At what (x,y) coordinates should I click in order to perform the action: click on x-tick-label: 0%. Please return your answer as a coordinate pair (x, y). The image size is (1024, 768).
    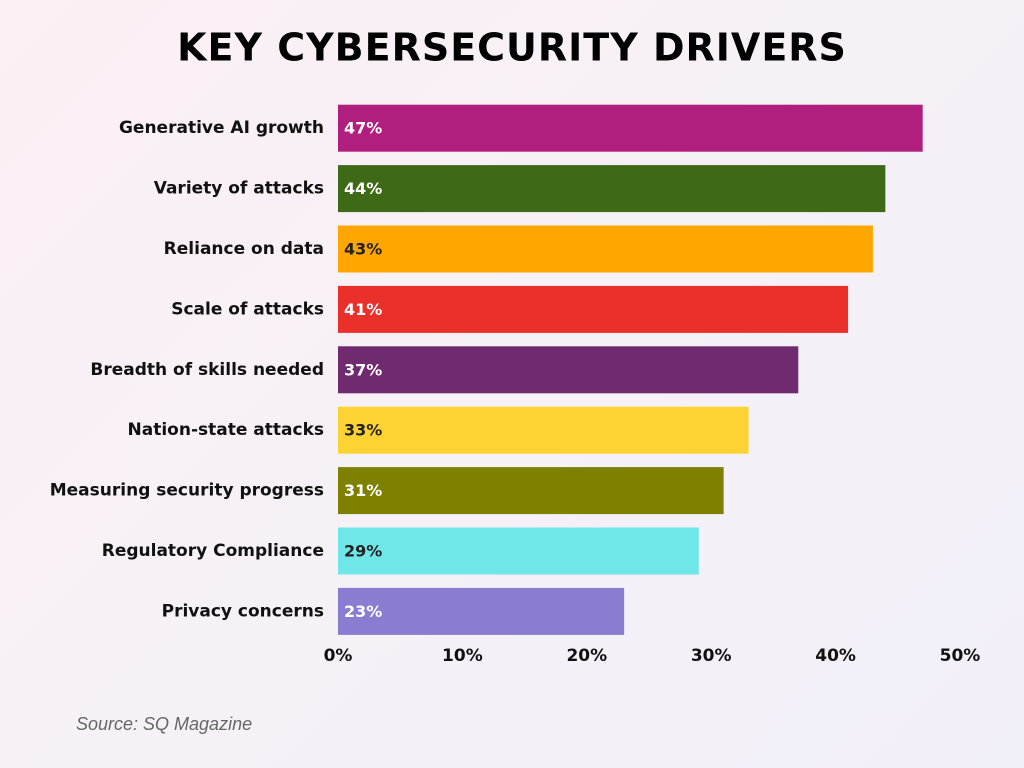
    Looking at the image, I should click on (338, 656).